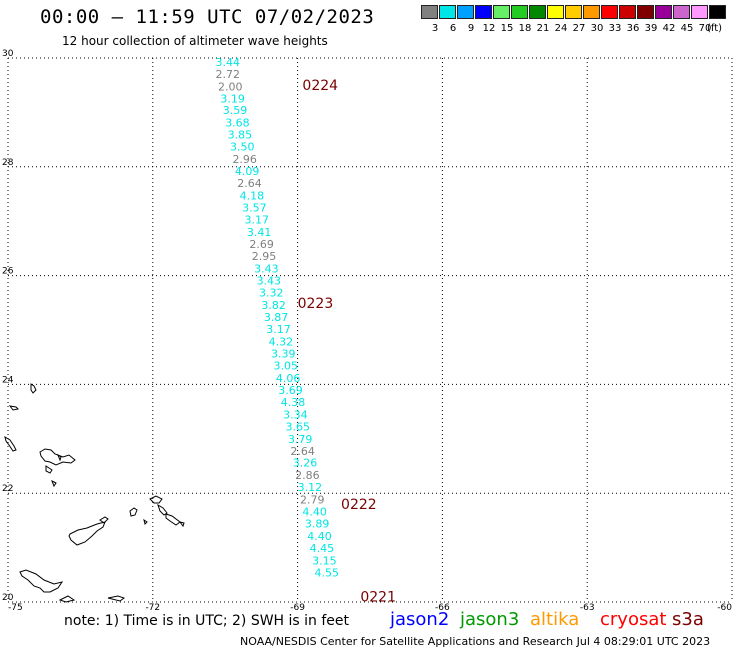 The image size is (740, 650). I want to click on swh-value: 3.50, so click(242, 147).